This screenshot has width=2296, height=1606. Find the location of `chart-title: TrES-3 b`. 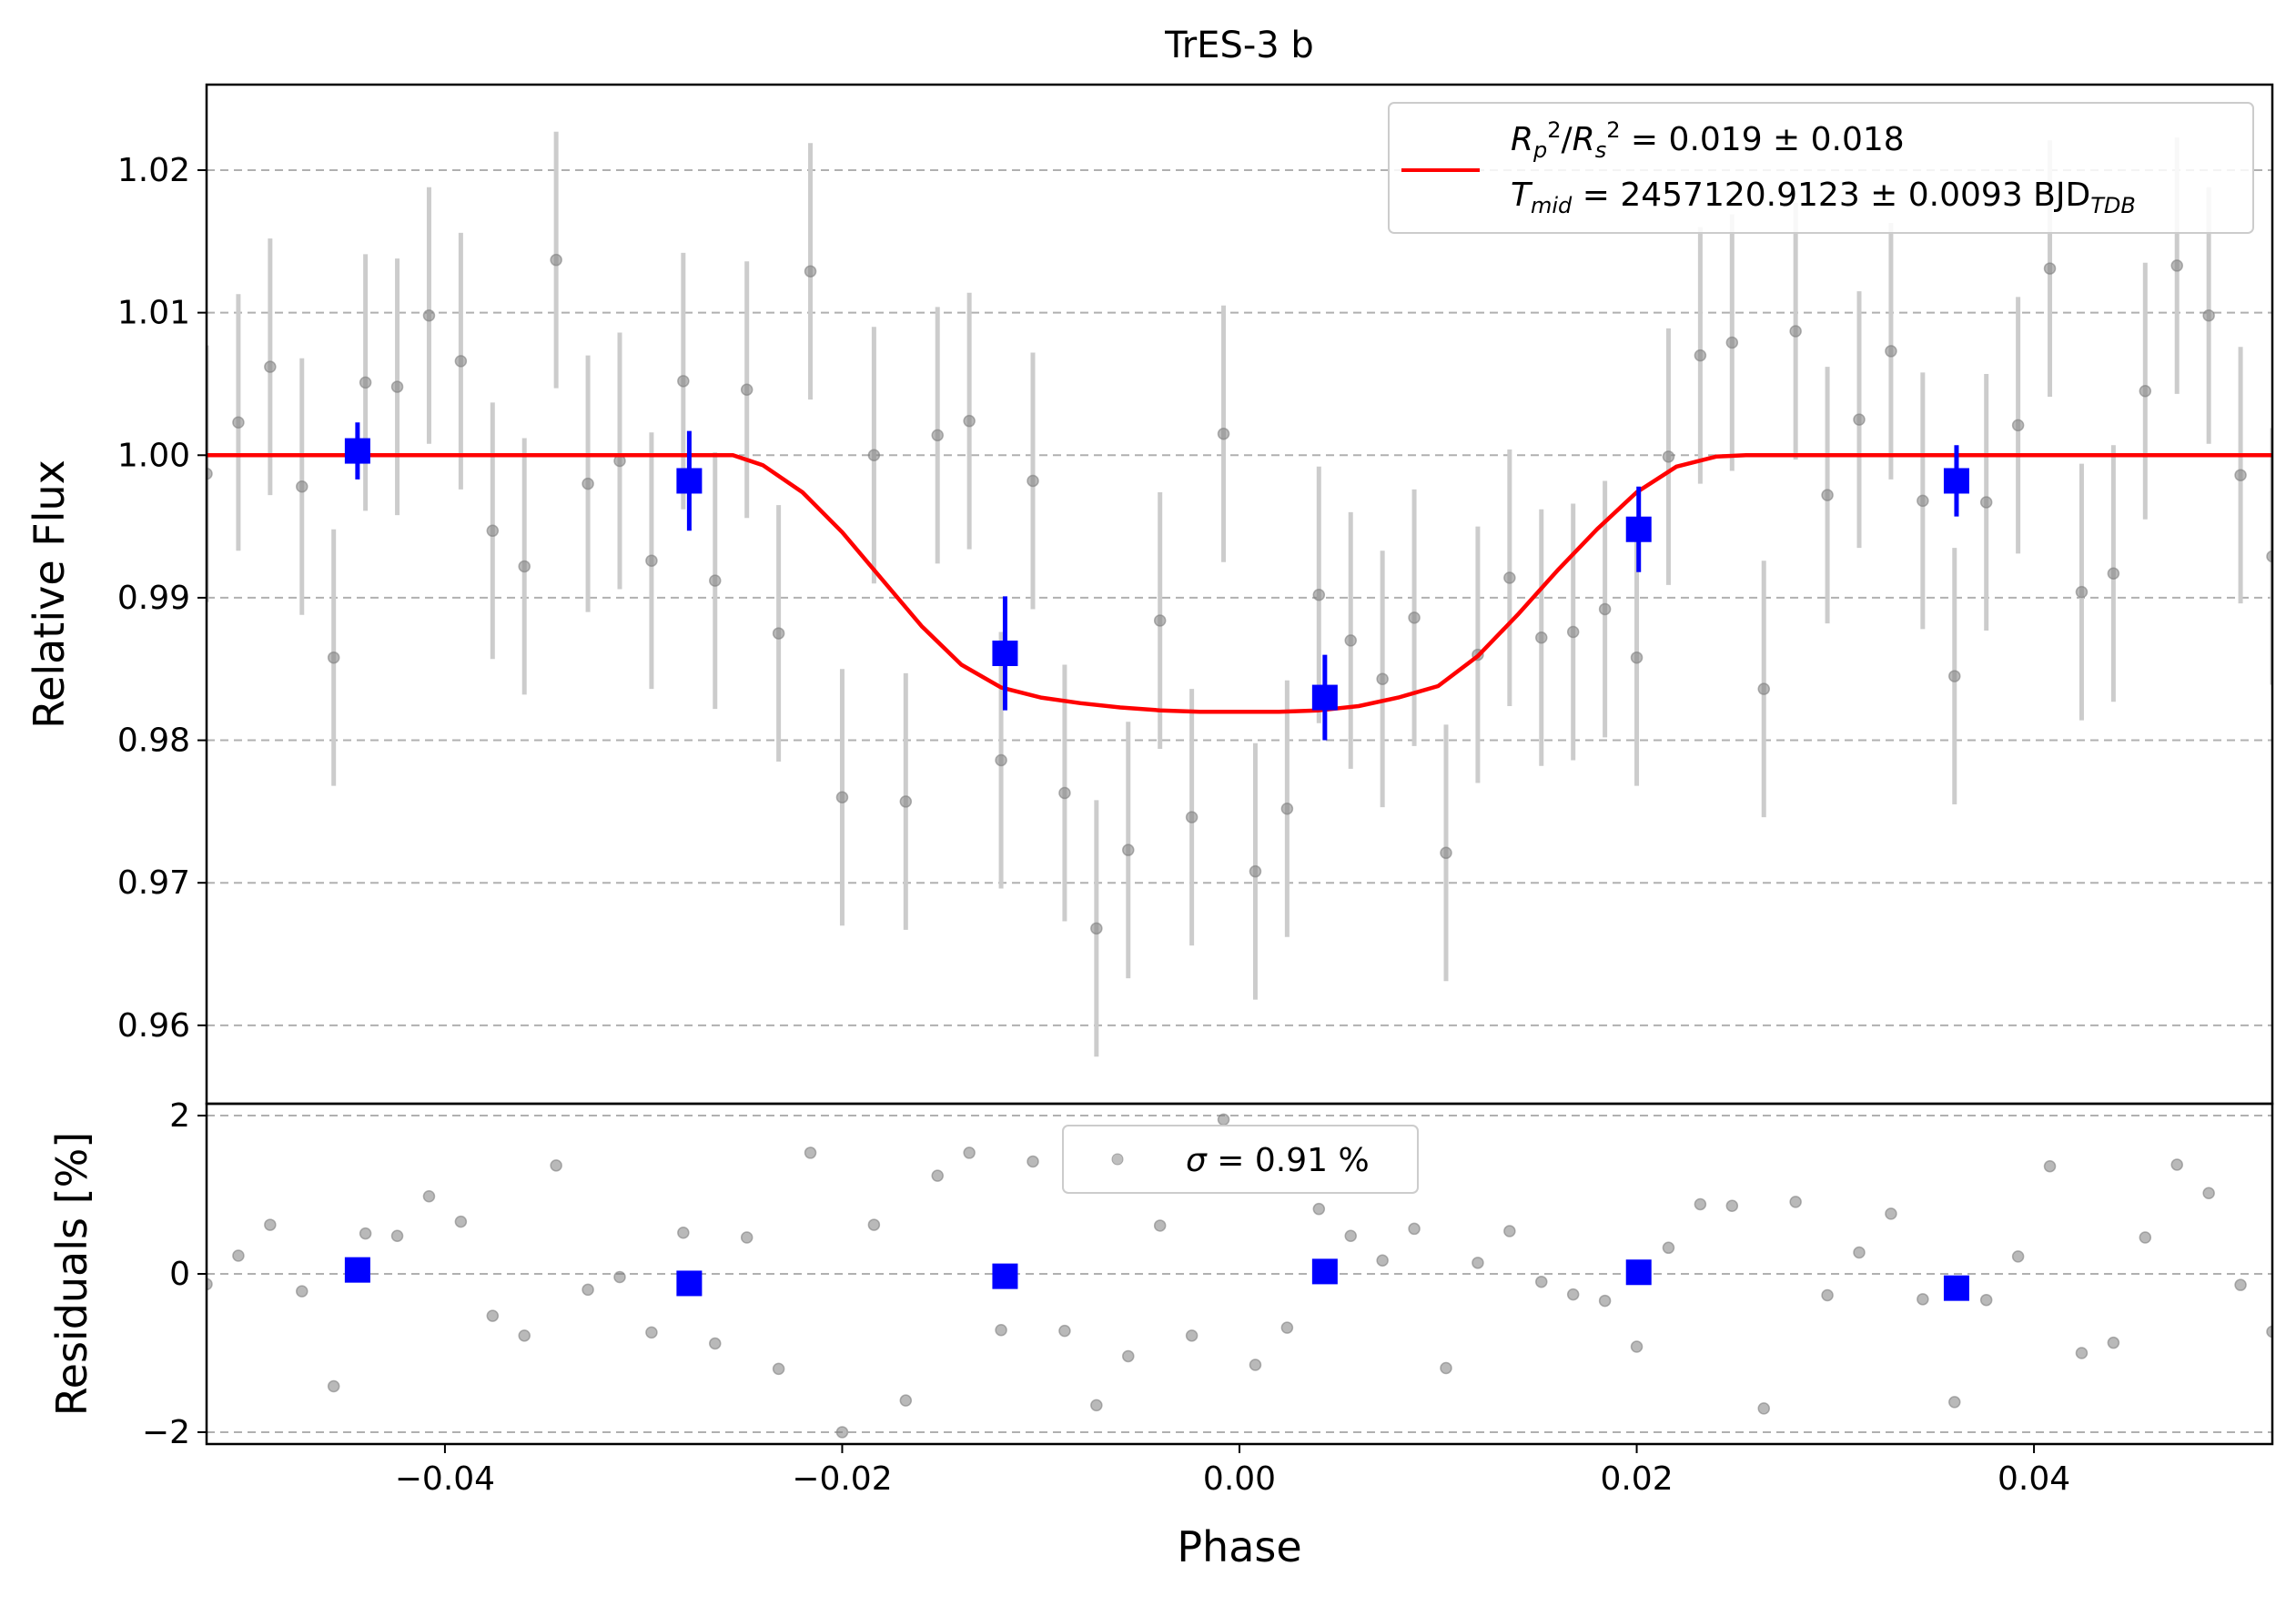

chart-title: TrES-3 b is located at coordinates (1239, 45).